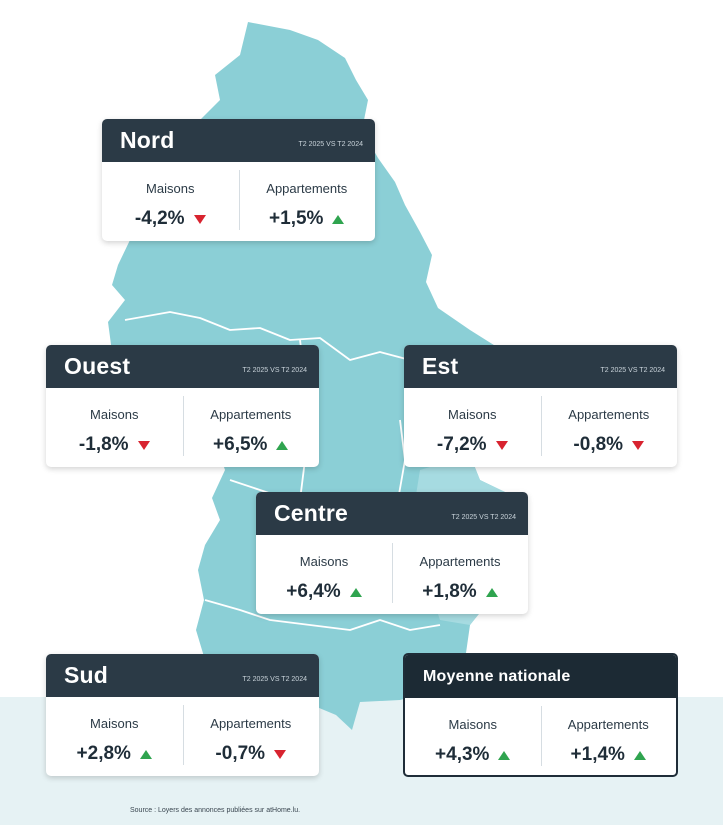 This screenshot has width=723, height=825. Describe the element at coordinates (497, 676) in the screenshot. I see `card-title: Moyenne nationale` at that location.